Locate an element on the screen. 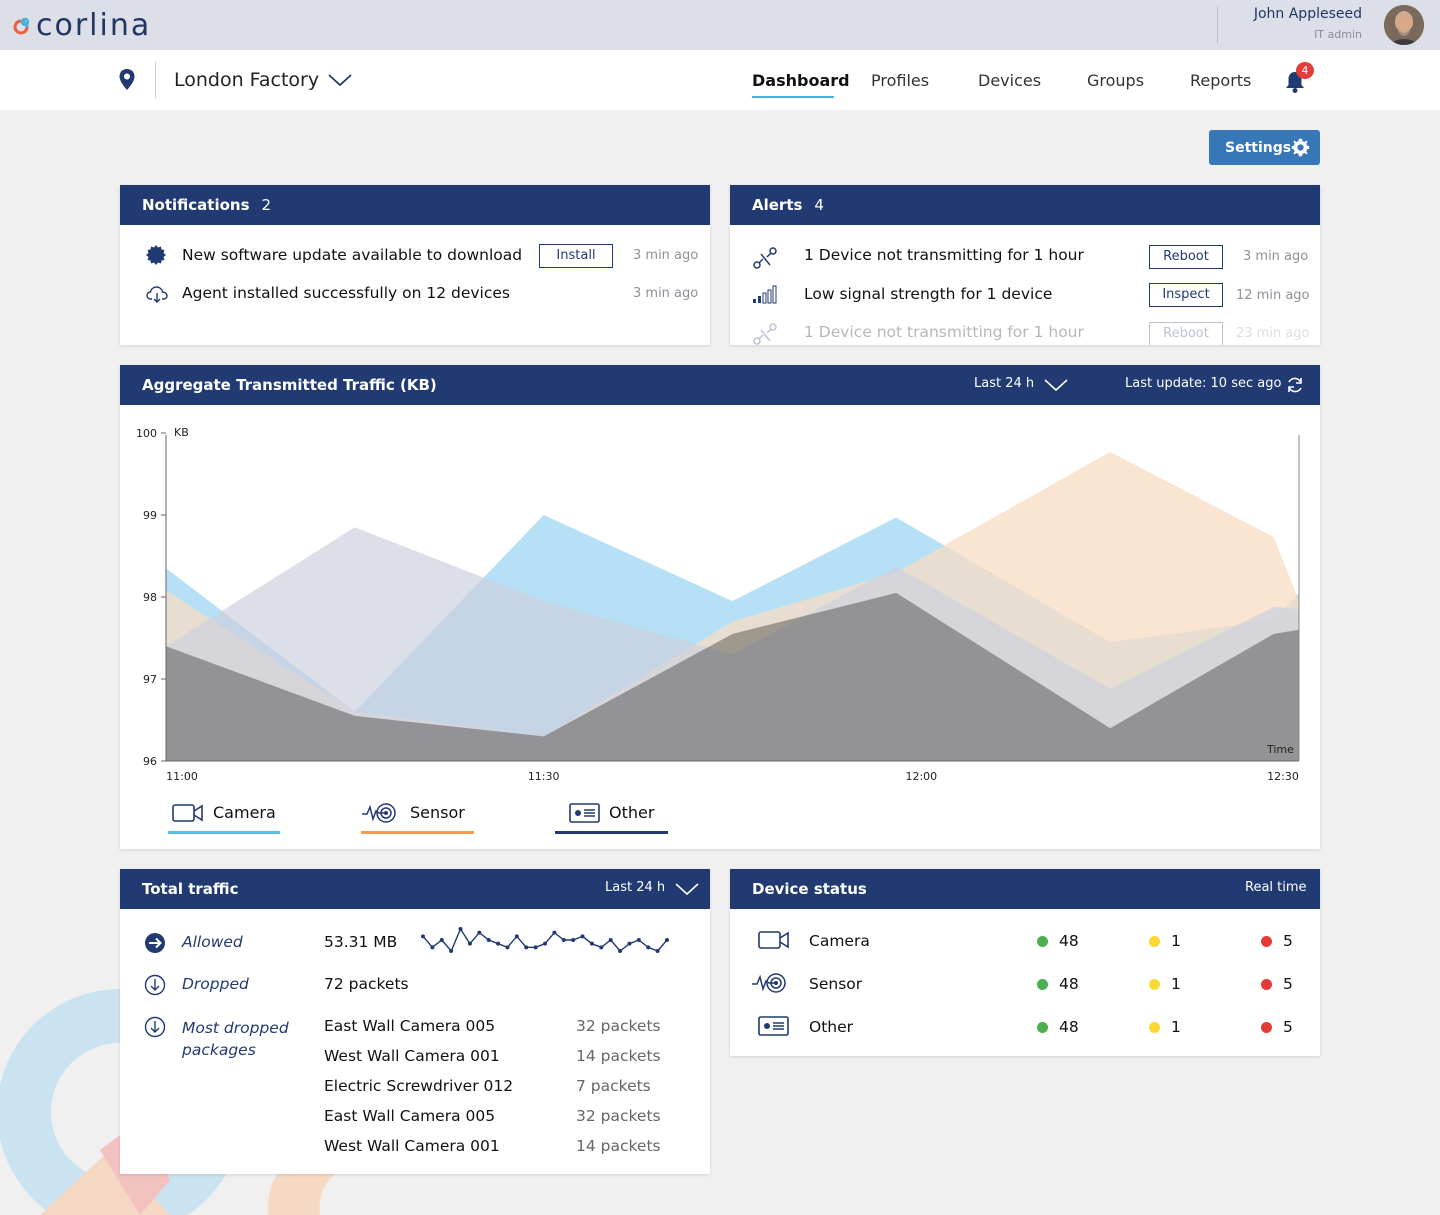 The width and height of the screenshot is (1440, 1215). signal-icon is located at coordinates (765, 294).